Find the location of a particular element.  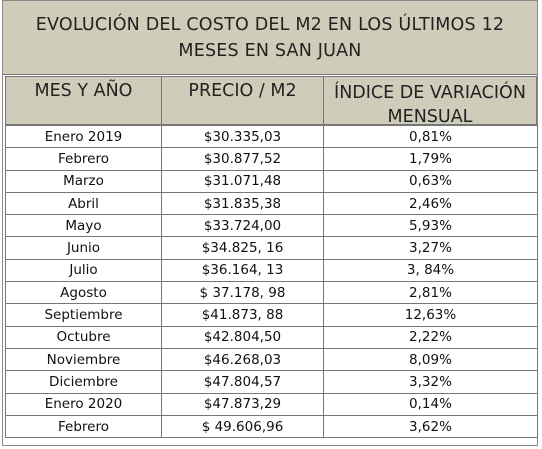

cell-variation: 0,81% is located at coordinates (430, 136).